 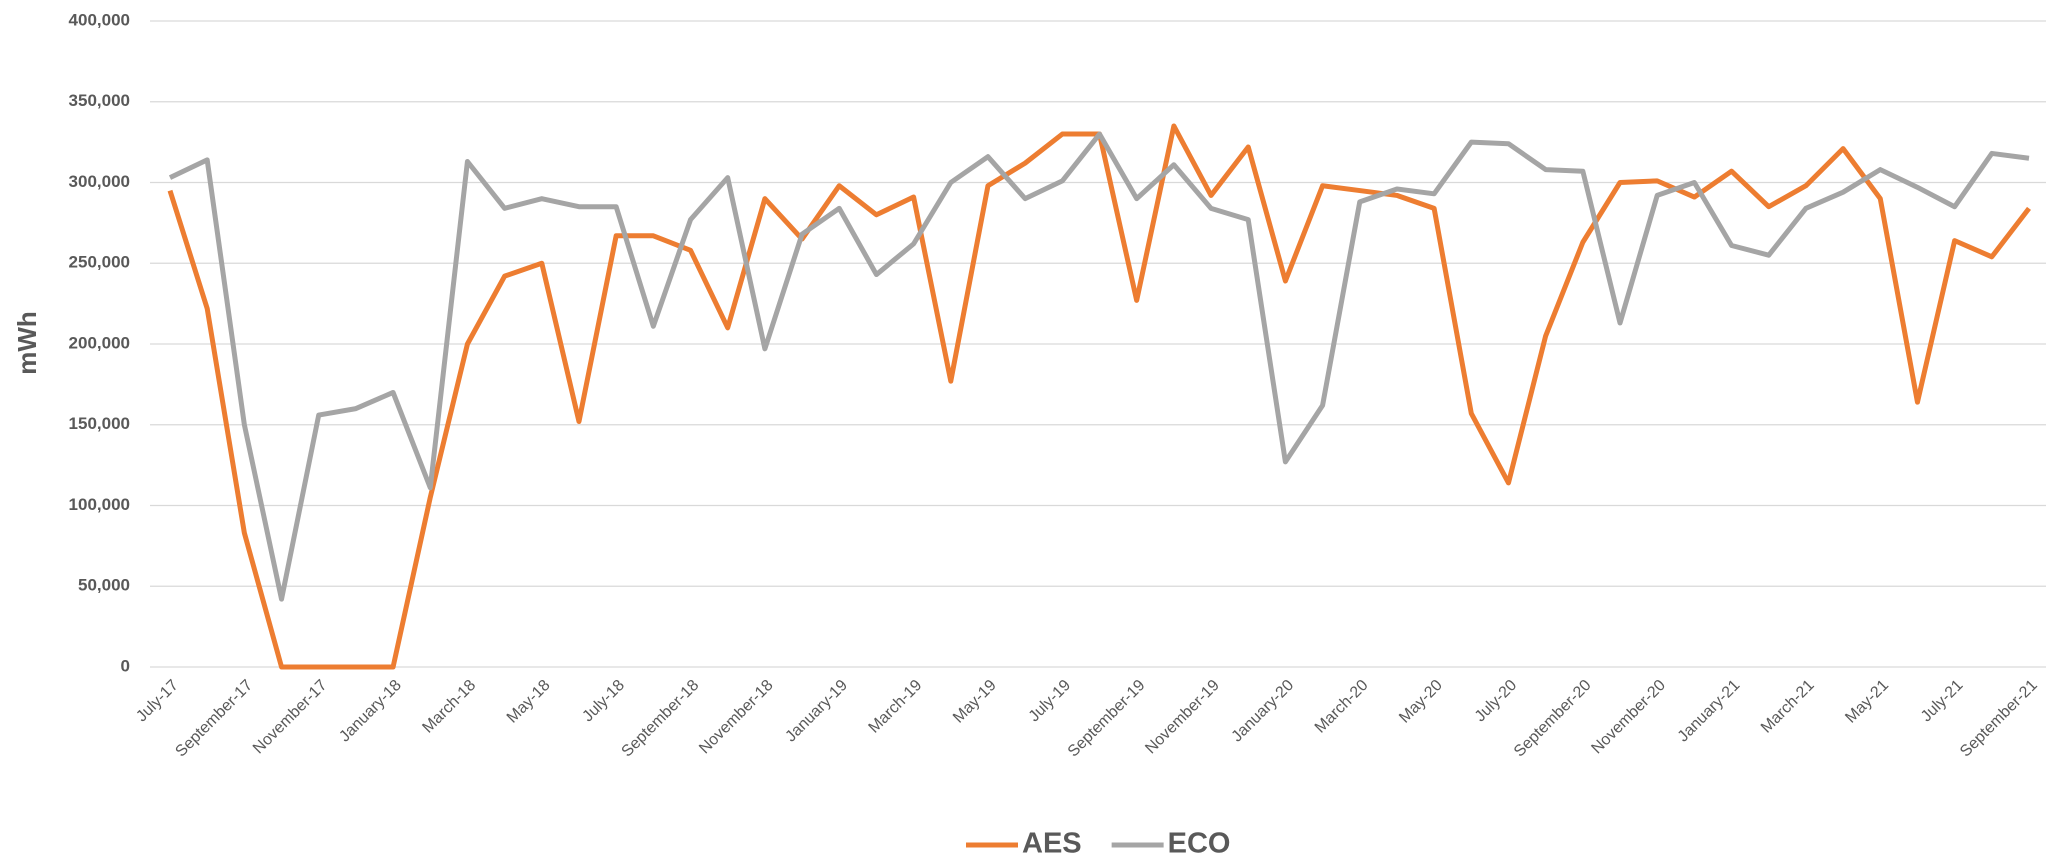 What do you see at coordinates (1107, 719) in the screenshot?
I see `x-tick-label: September-19` at bounding box center [1107, 719].